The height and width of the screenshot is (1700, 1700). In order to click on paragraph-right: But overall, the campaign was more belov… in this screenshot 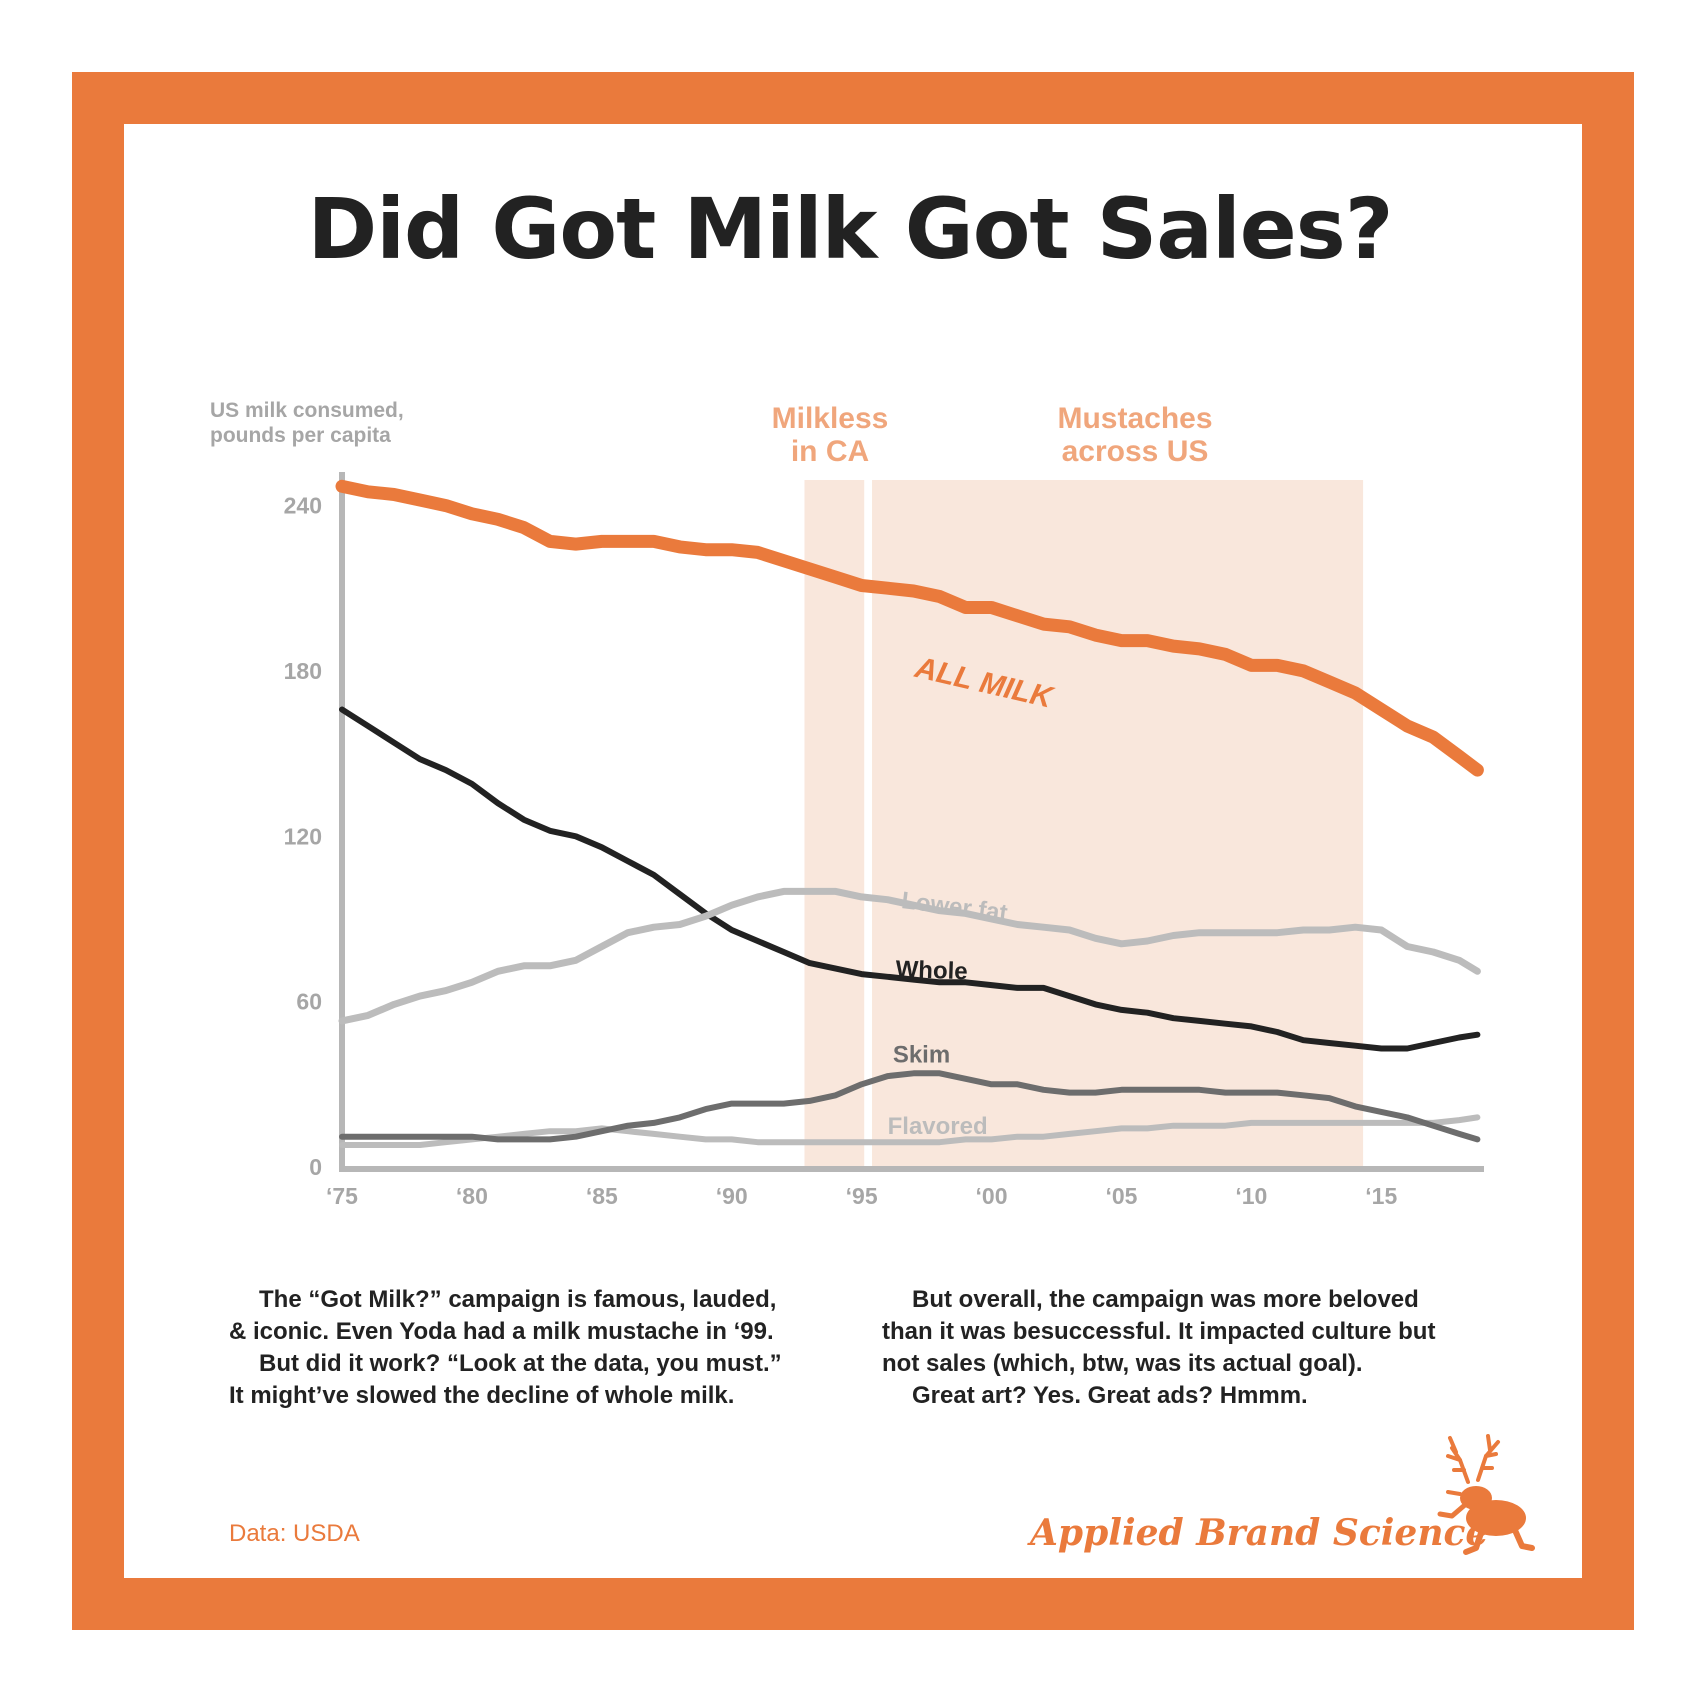, I will do `click(1158, 1348)`.